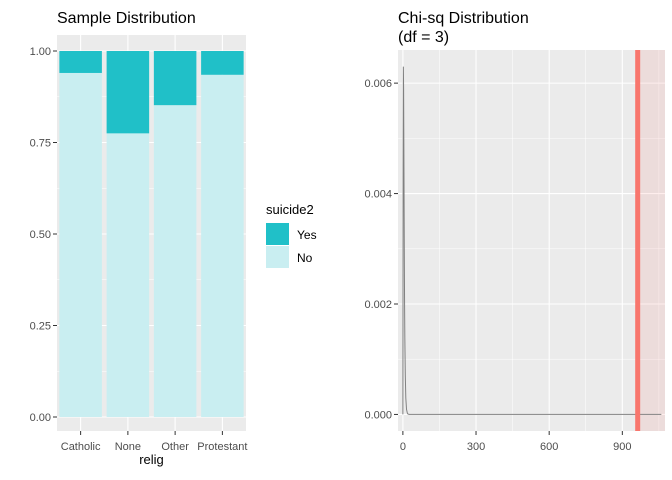 The height and width of the screenshot is (480, 672). Describe the element at coordinates (378, 415) in the screenshot. I see `right-y-tick-label: 0.000` at that location.